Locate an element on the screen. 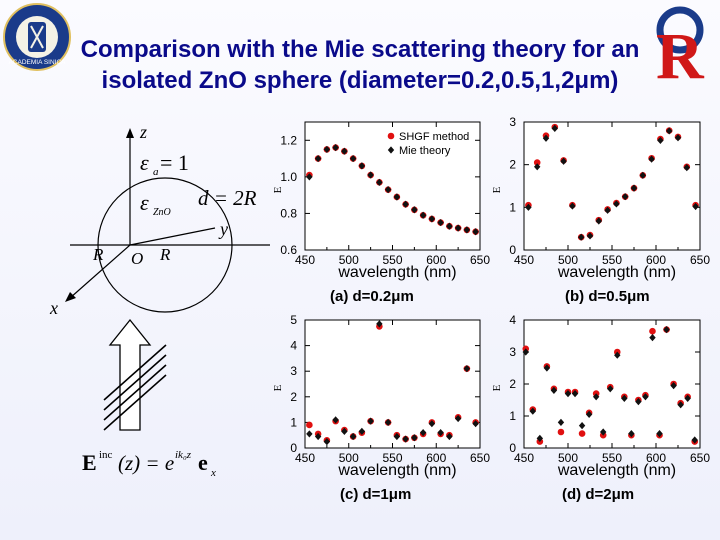  einc-E: E is located at coordinates (89, 462).